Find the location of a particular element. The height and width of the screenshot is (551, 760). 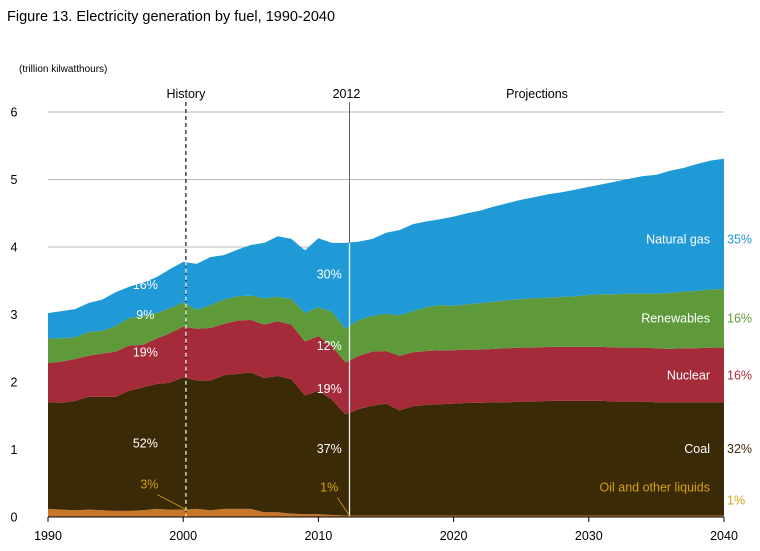

leader-line-oil-2000 is located at coordinates (172, 502).